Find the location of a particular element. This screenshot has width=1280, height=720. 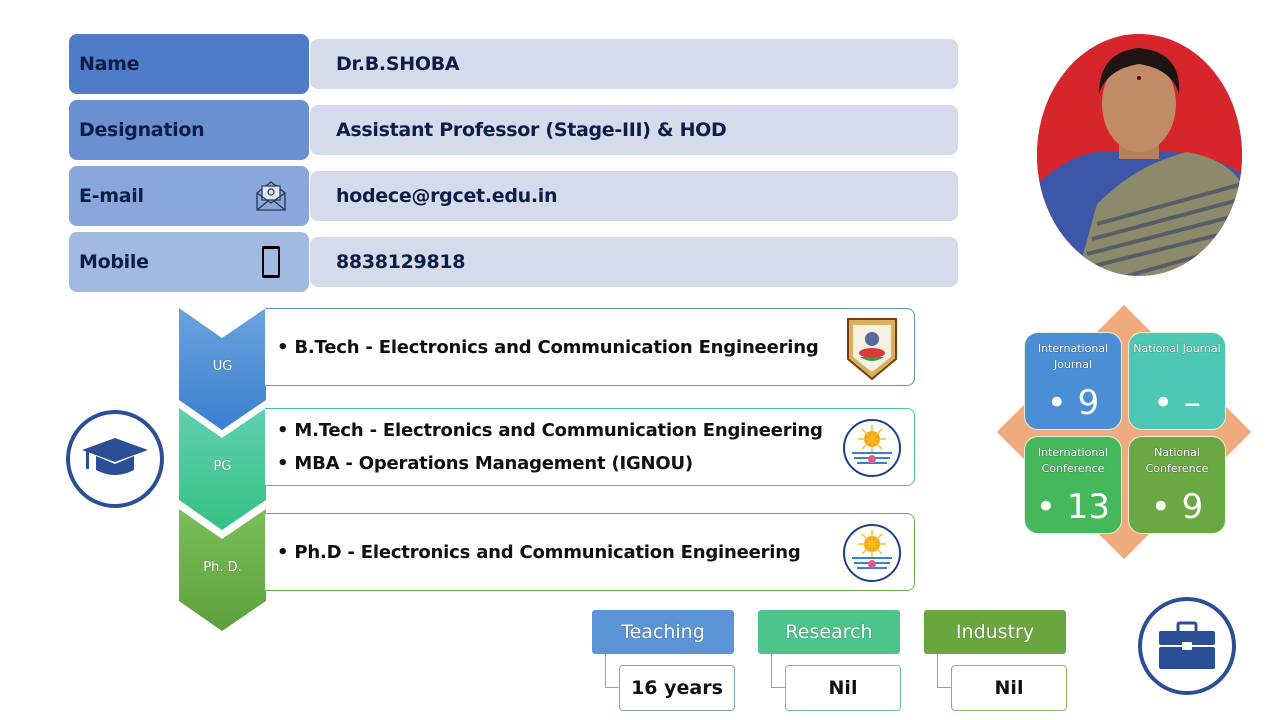

ug-chevron is located at coordinates (222, 369).